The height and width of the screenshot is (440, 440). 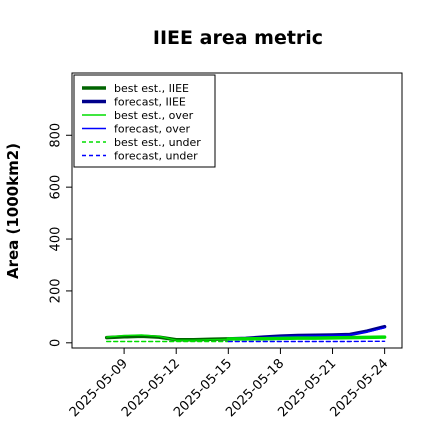 I want to click on y-tick-label: 200, so click(x=56, y=291).